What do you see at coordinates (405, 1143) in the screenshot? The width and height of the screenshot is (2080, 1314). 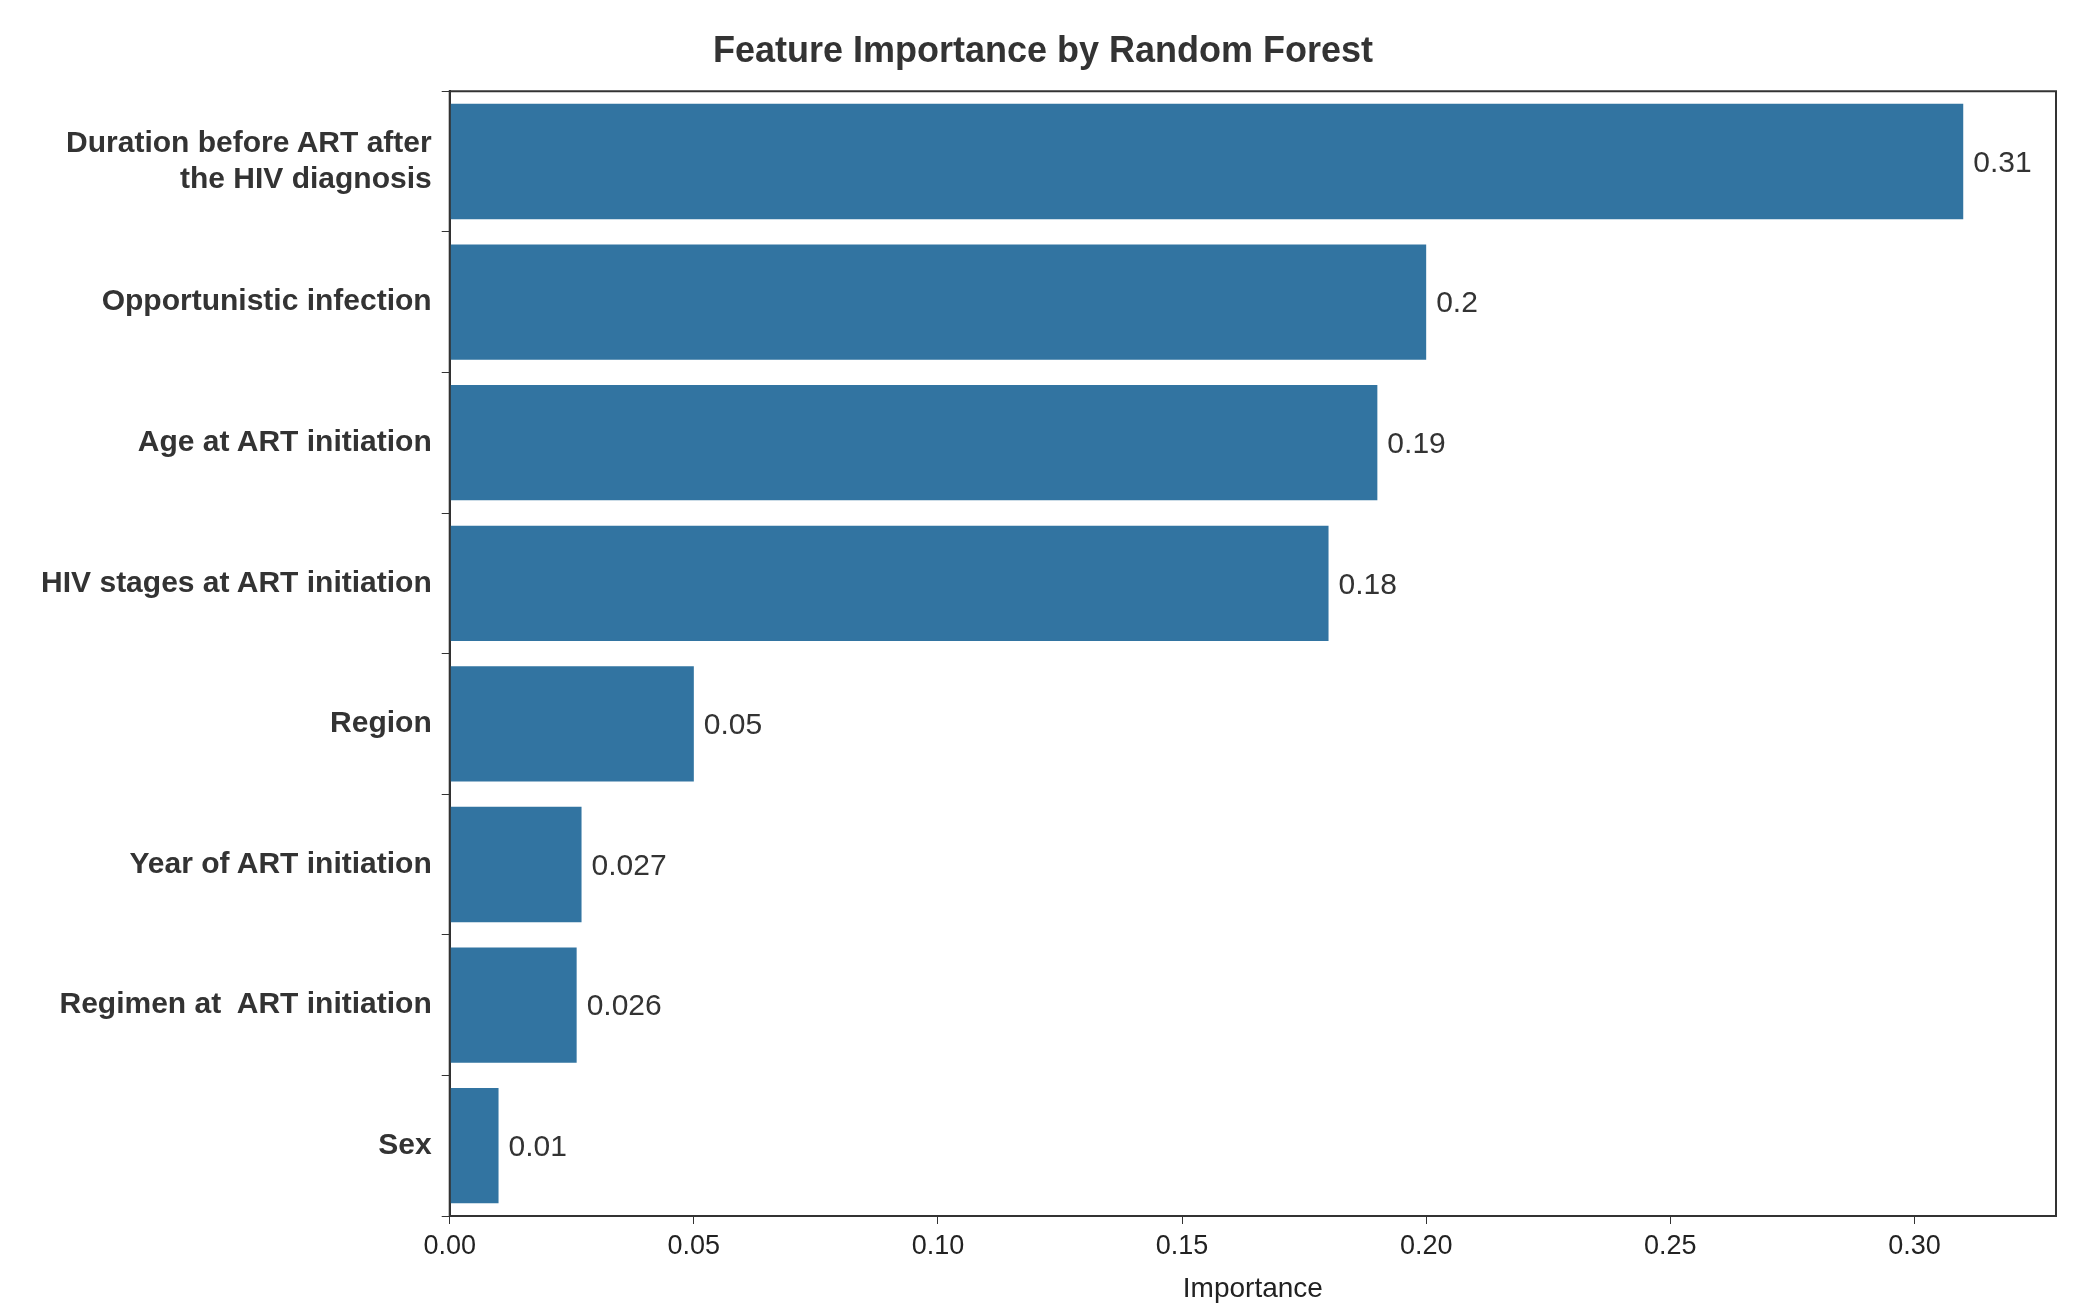 I see `y-tick-label: Sex` at bounding box center [405, 1143].